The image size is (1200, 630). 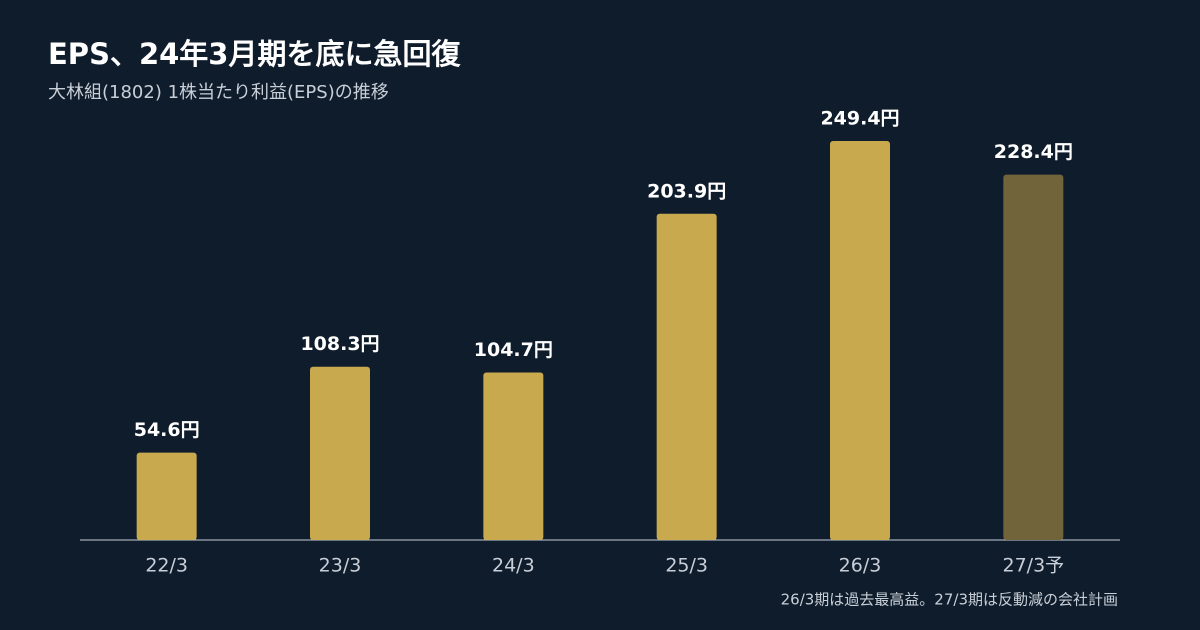 I want to click on value-label: 228.4円, so click(x=1033, y=152).